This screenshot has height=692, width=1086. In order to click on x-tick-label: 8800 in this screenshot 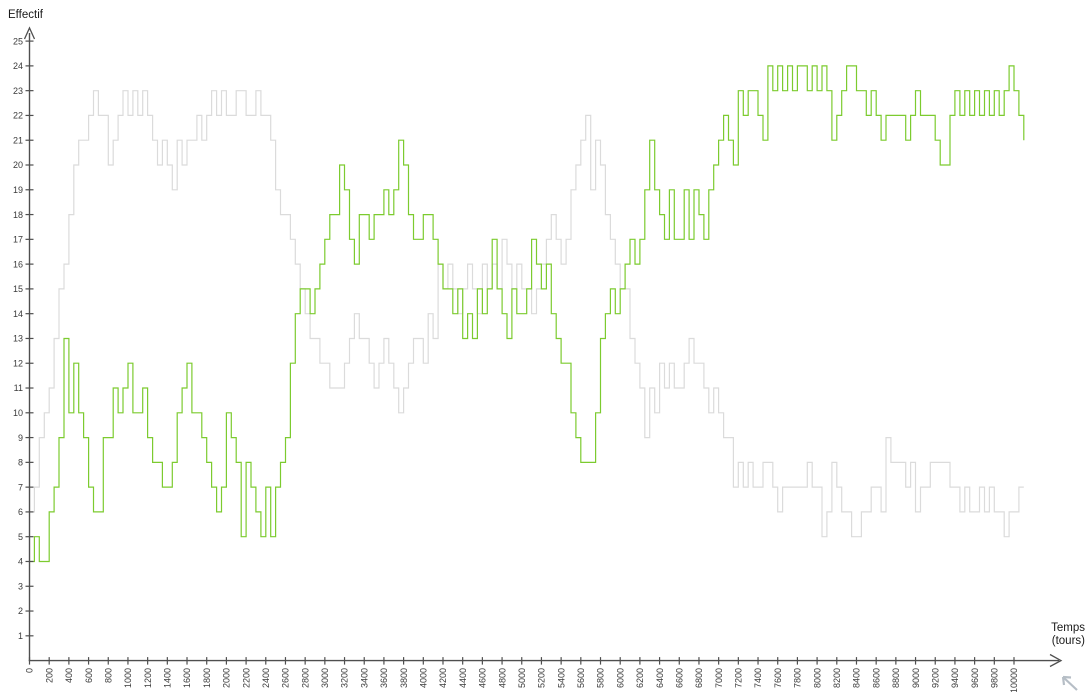, I will do `click(896, 678)`.